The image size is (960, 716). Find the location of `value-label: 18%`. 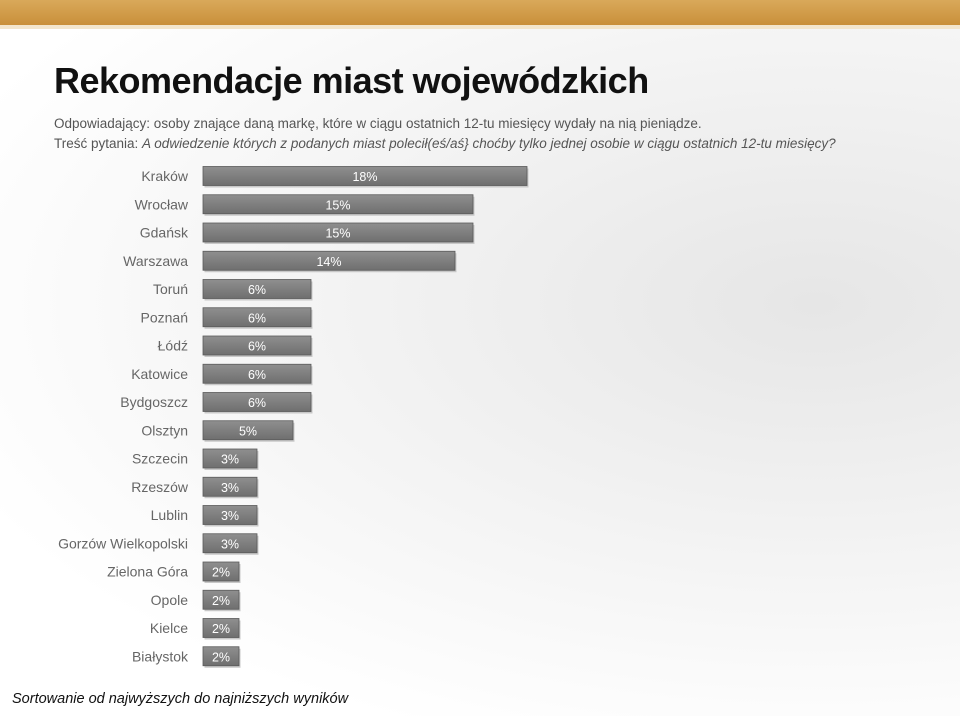

value-label: 18% is located at coordinates (364, 177).